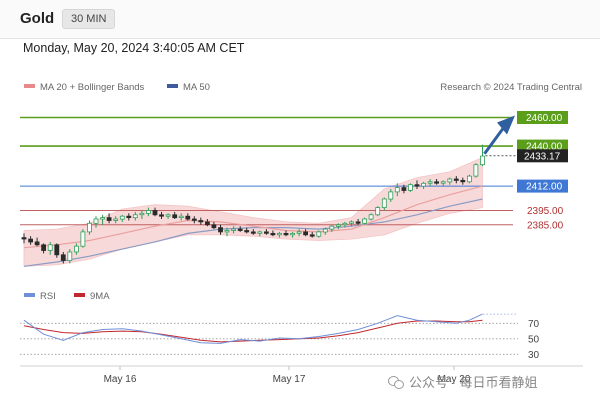 Image resolution: width=600 pixels, height=407 pixels. I want to click on wechat-icon, so click(396, 382).